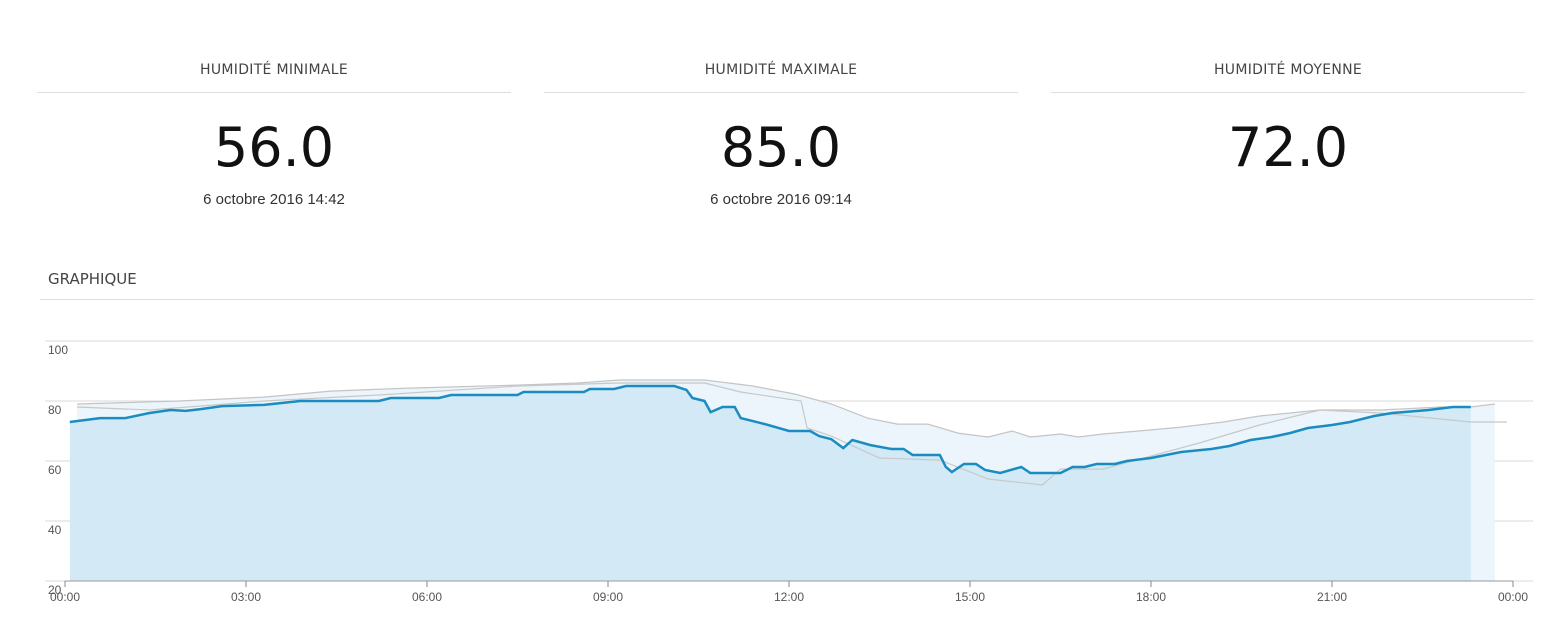 The width and height of the screenshot is (1548, 629). I want to click on x-tick-label: 06:00, so click(427, 597).